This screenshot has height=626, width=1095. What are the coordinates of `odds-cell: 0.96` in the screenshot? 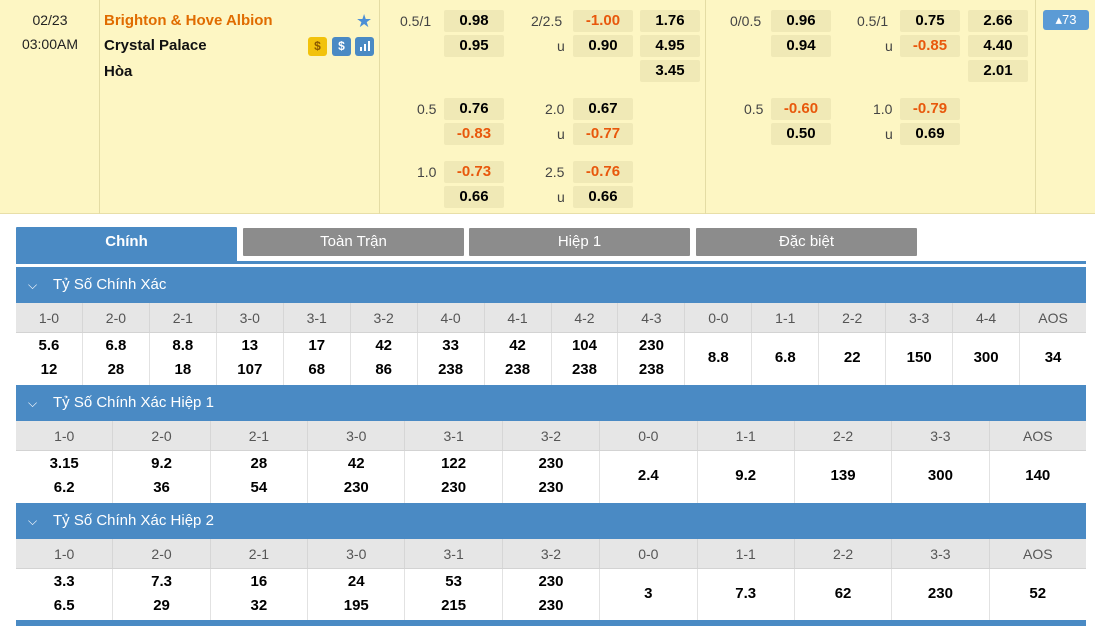 It's located at (801, 21).